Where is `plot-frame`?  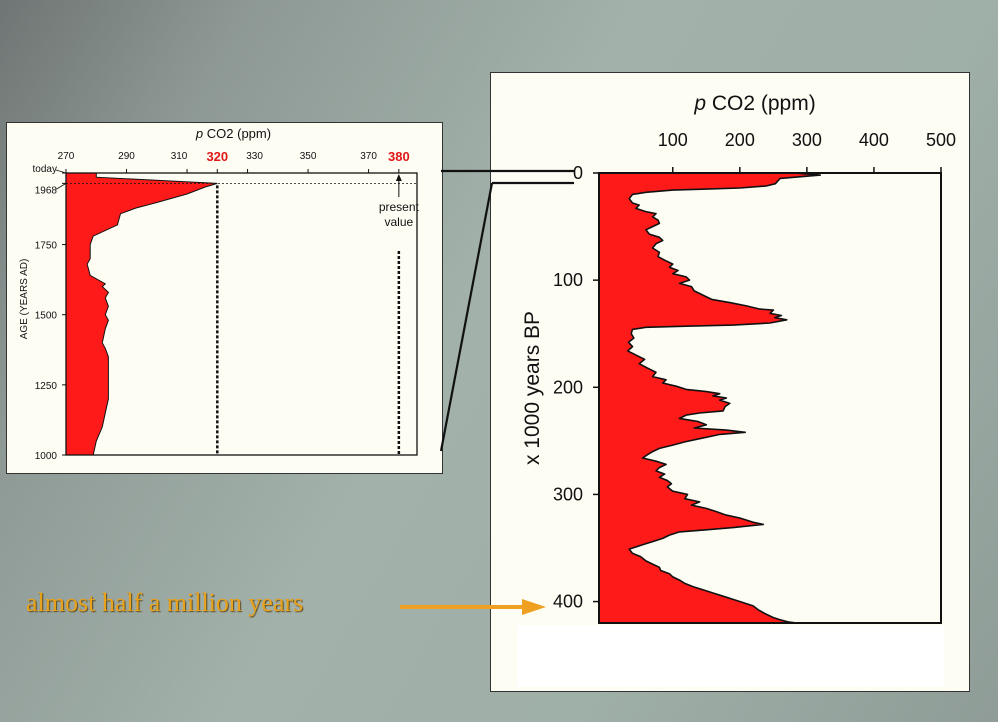 plot-frame is located at coordinates (241, 314).